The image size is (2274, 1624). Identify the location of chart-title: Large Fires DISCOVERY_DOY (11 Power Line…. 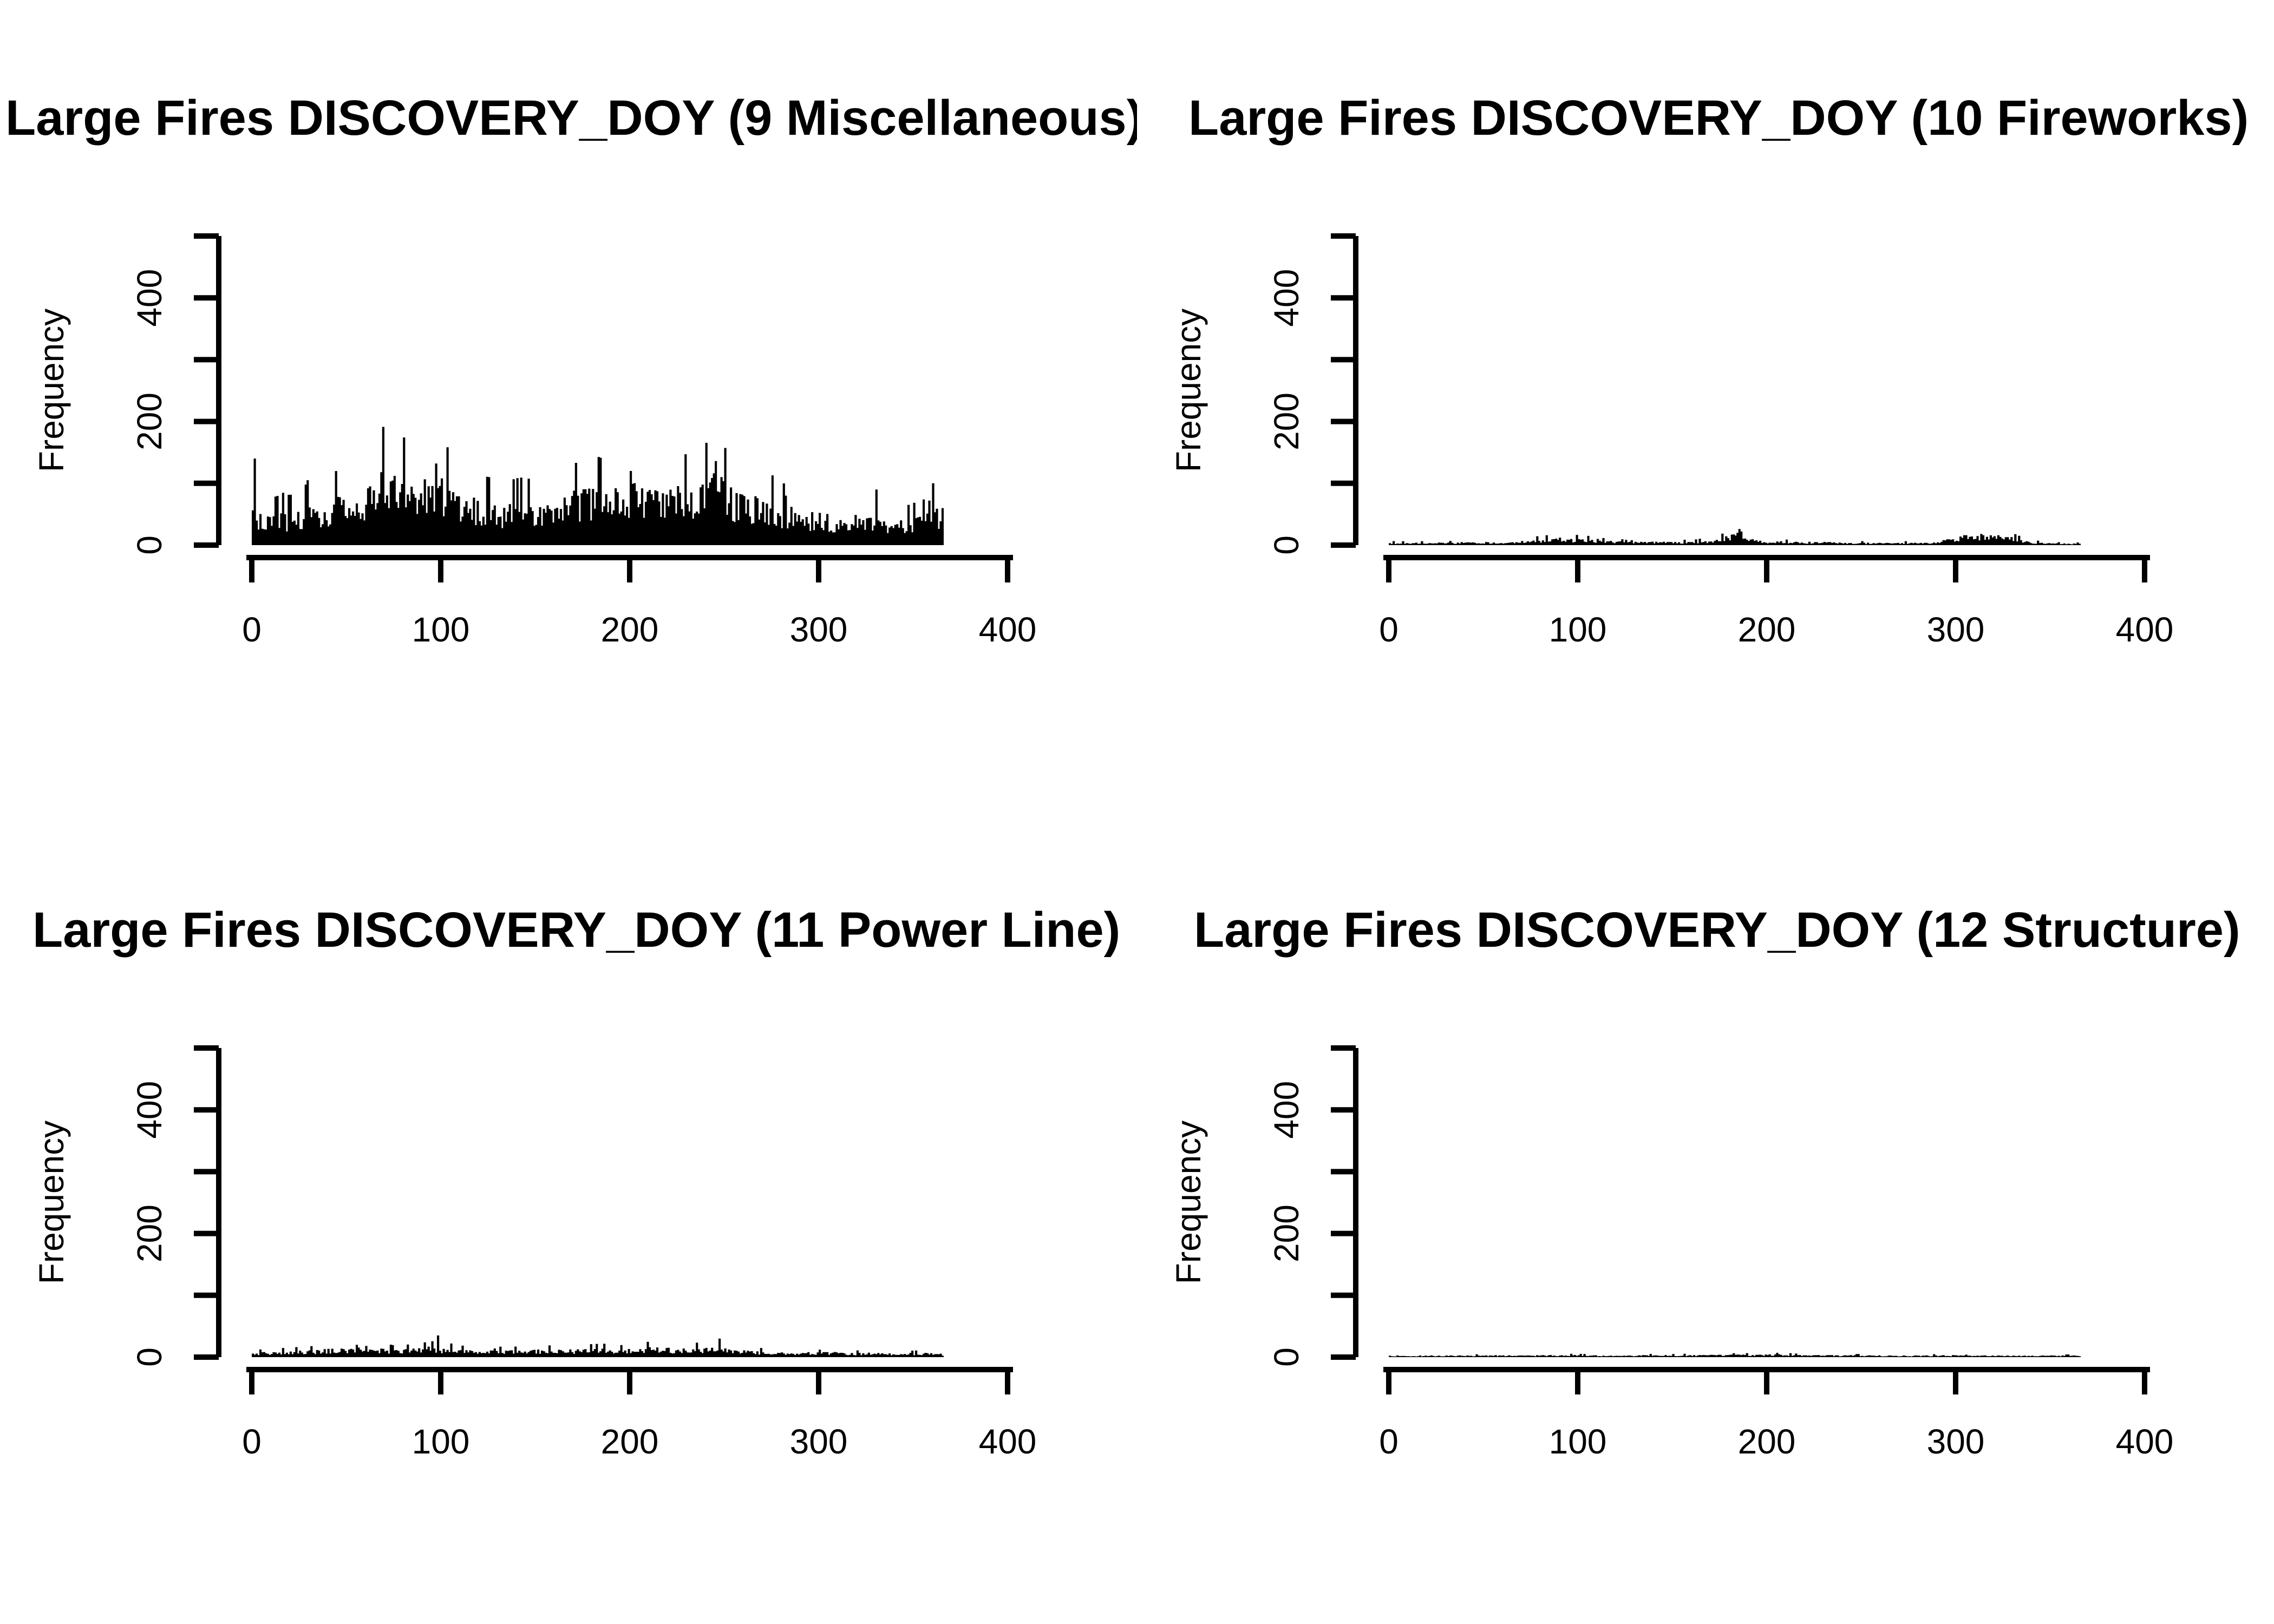
(577, 930).